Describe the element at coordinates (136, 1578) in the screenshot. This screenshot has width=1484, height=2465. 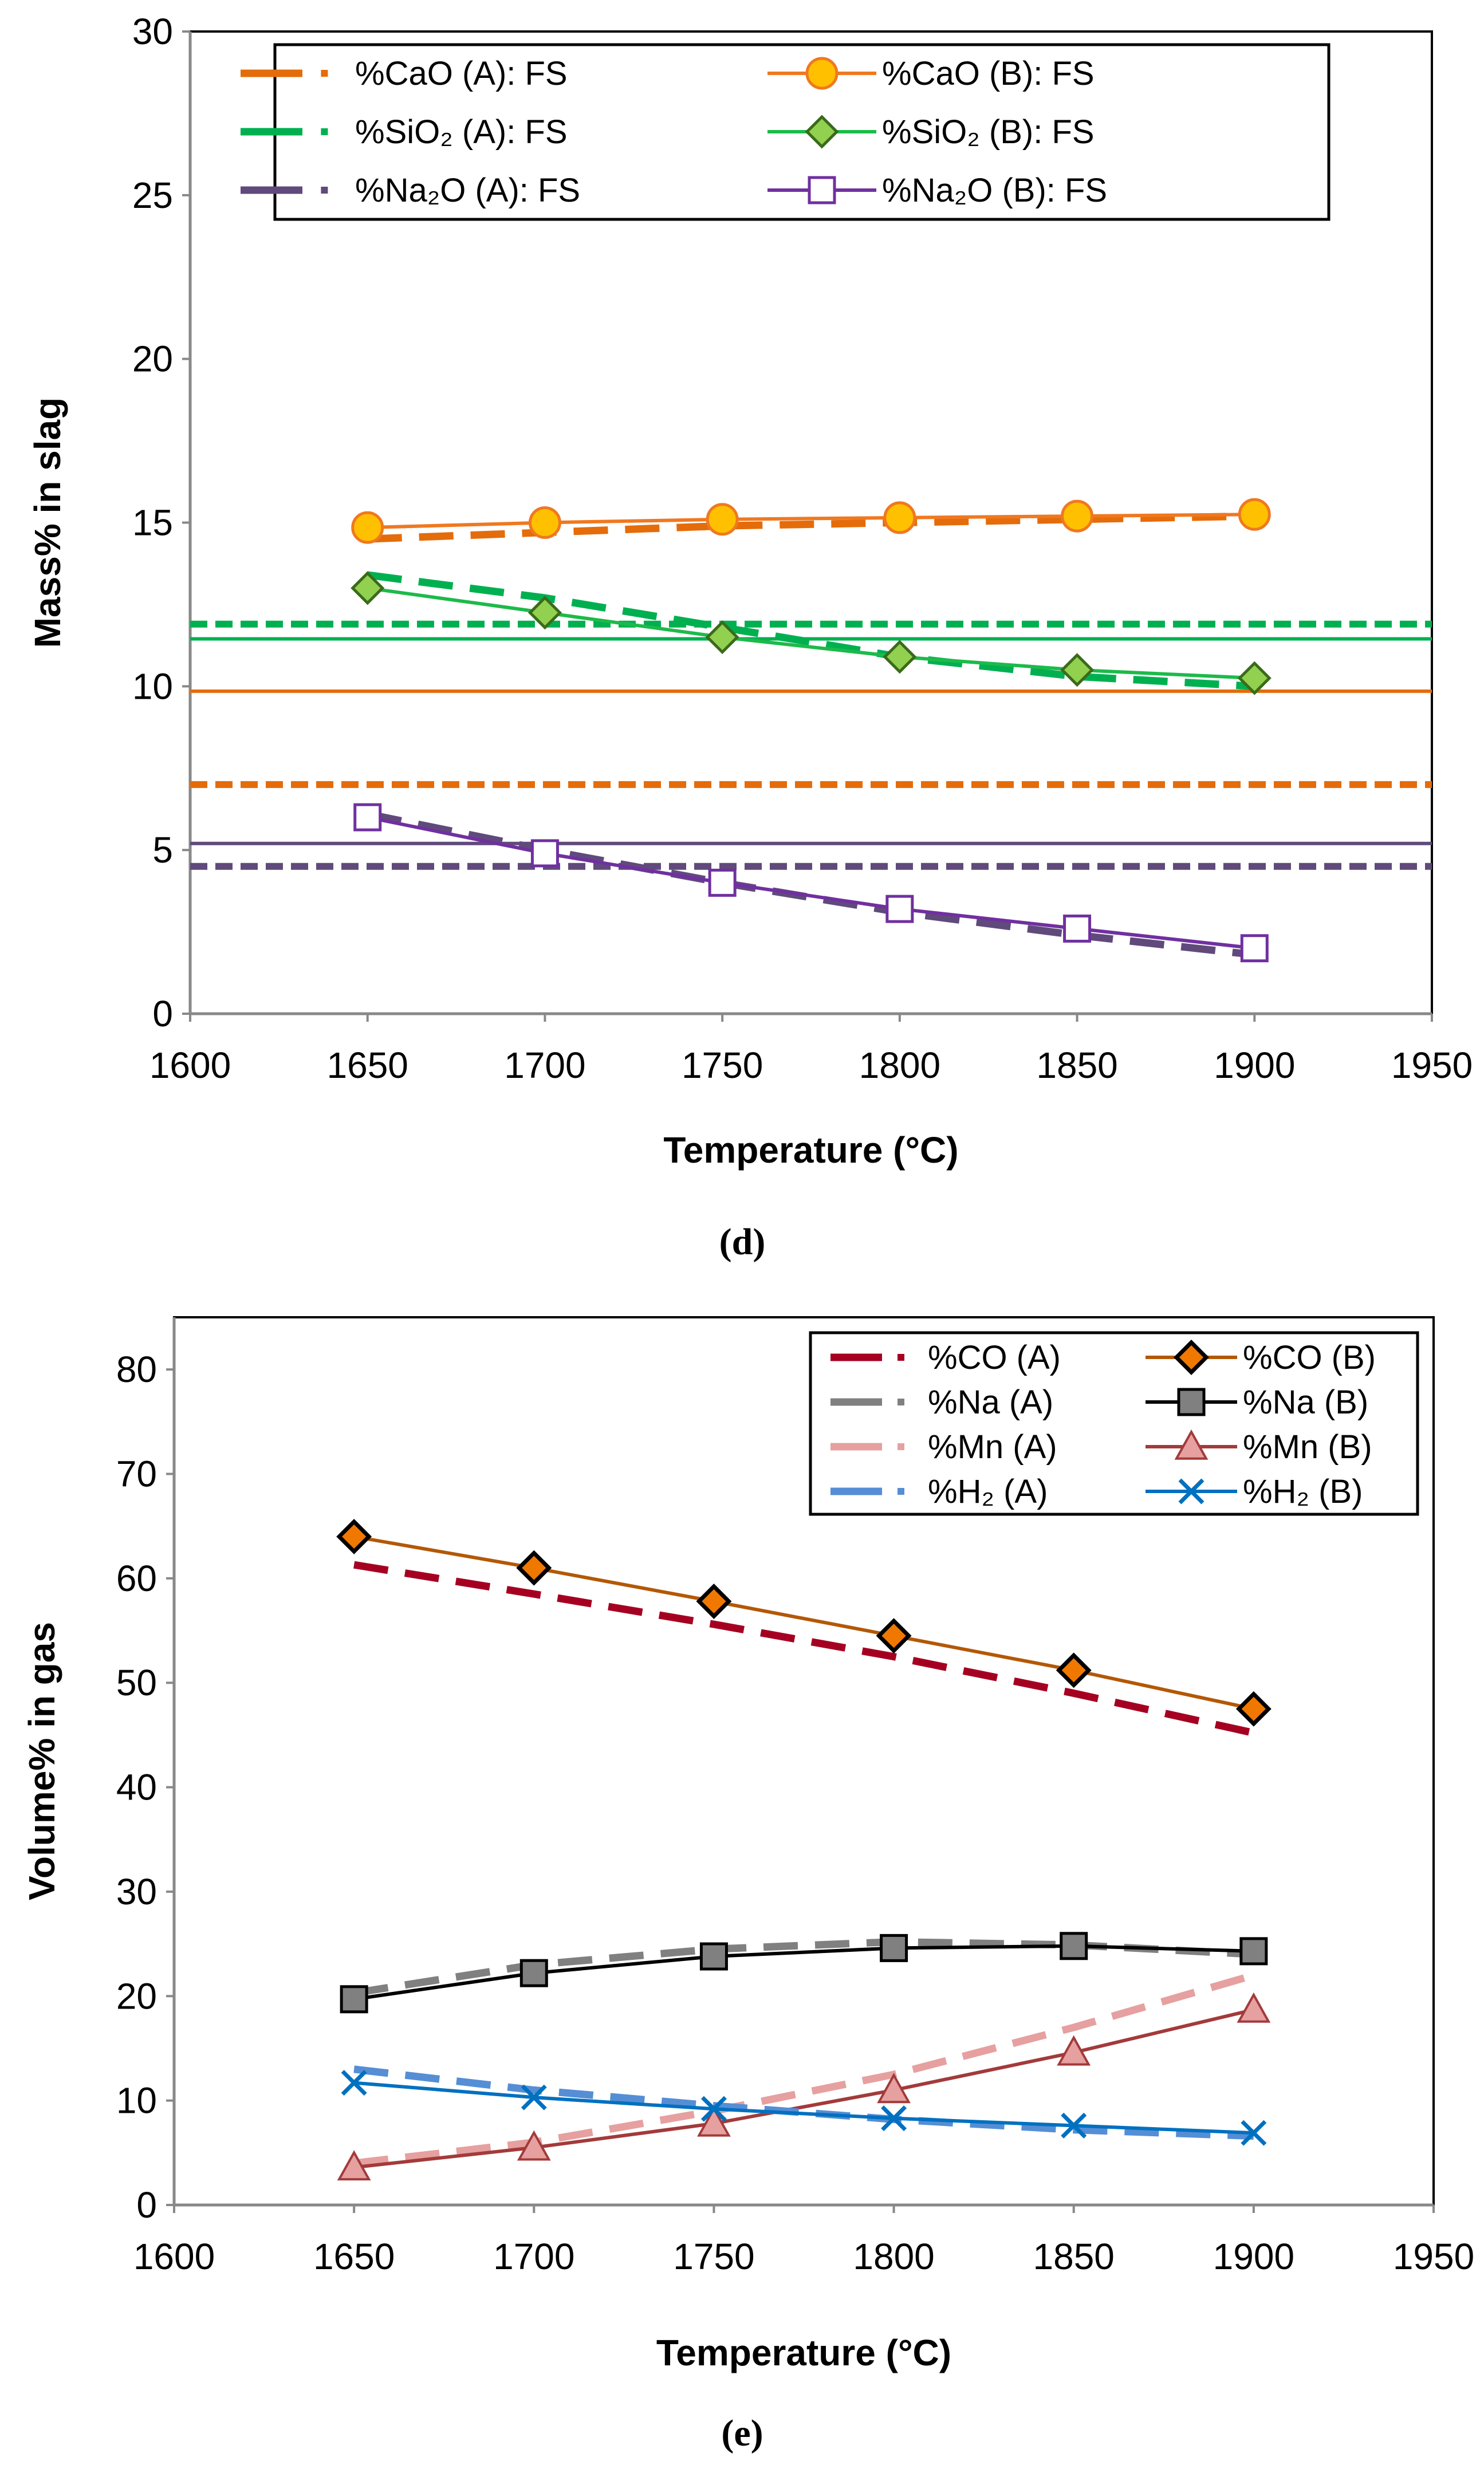
I see `y-tick-label: 60` at that location.